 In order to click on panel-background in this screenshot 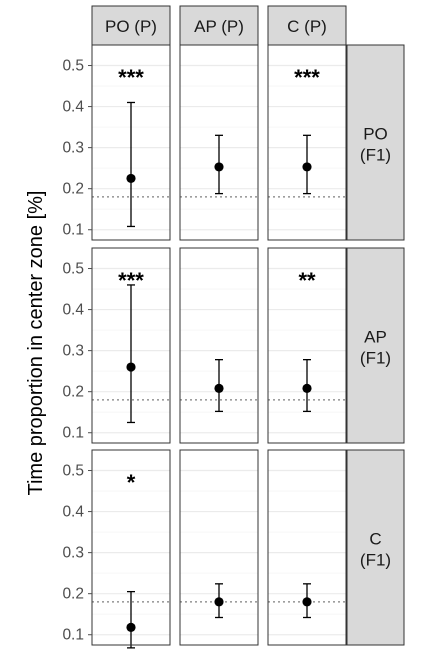, I will do `click(219, 345)`.